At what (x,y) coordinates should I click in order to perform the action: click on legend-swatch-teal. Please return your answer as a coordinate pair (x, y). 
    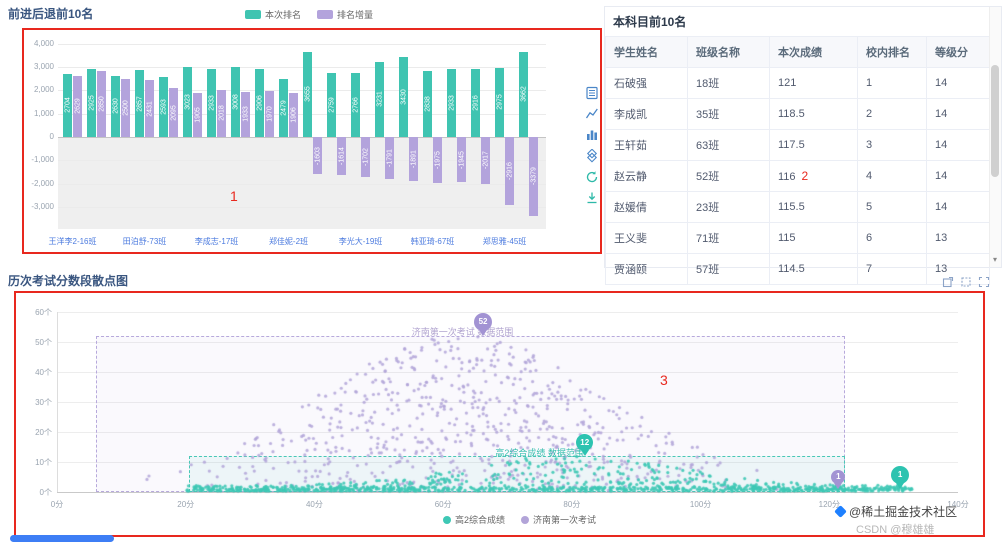
    Looking at the image, I should click on (253, 14).